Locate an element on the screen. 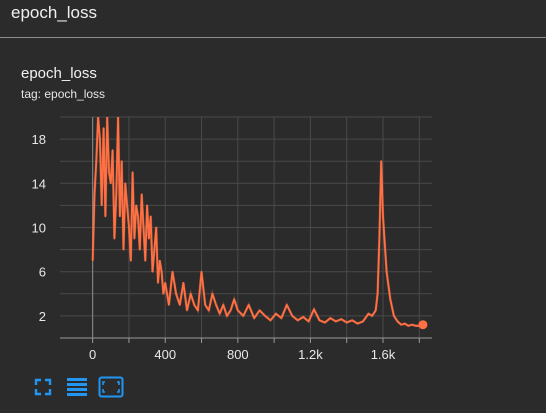  x-tick-label: 1.2k is located at coordinates (310, 354).